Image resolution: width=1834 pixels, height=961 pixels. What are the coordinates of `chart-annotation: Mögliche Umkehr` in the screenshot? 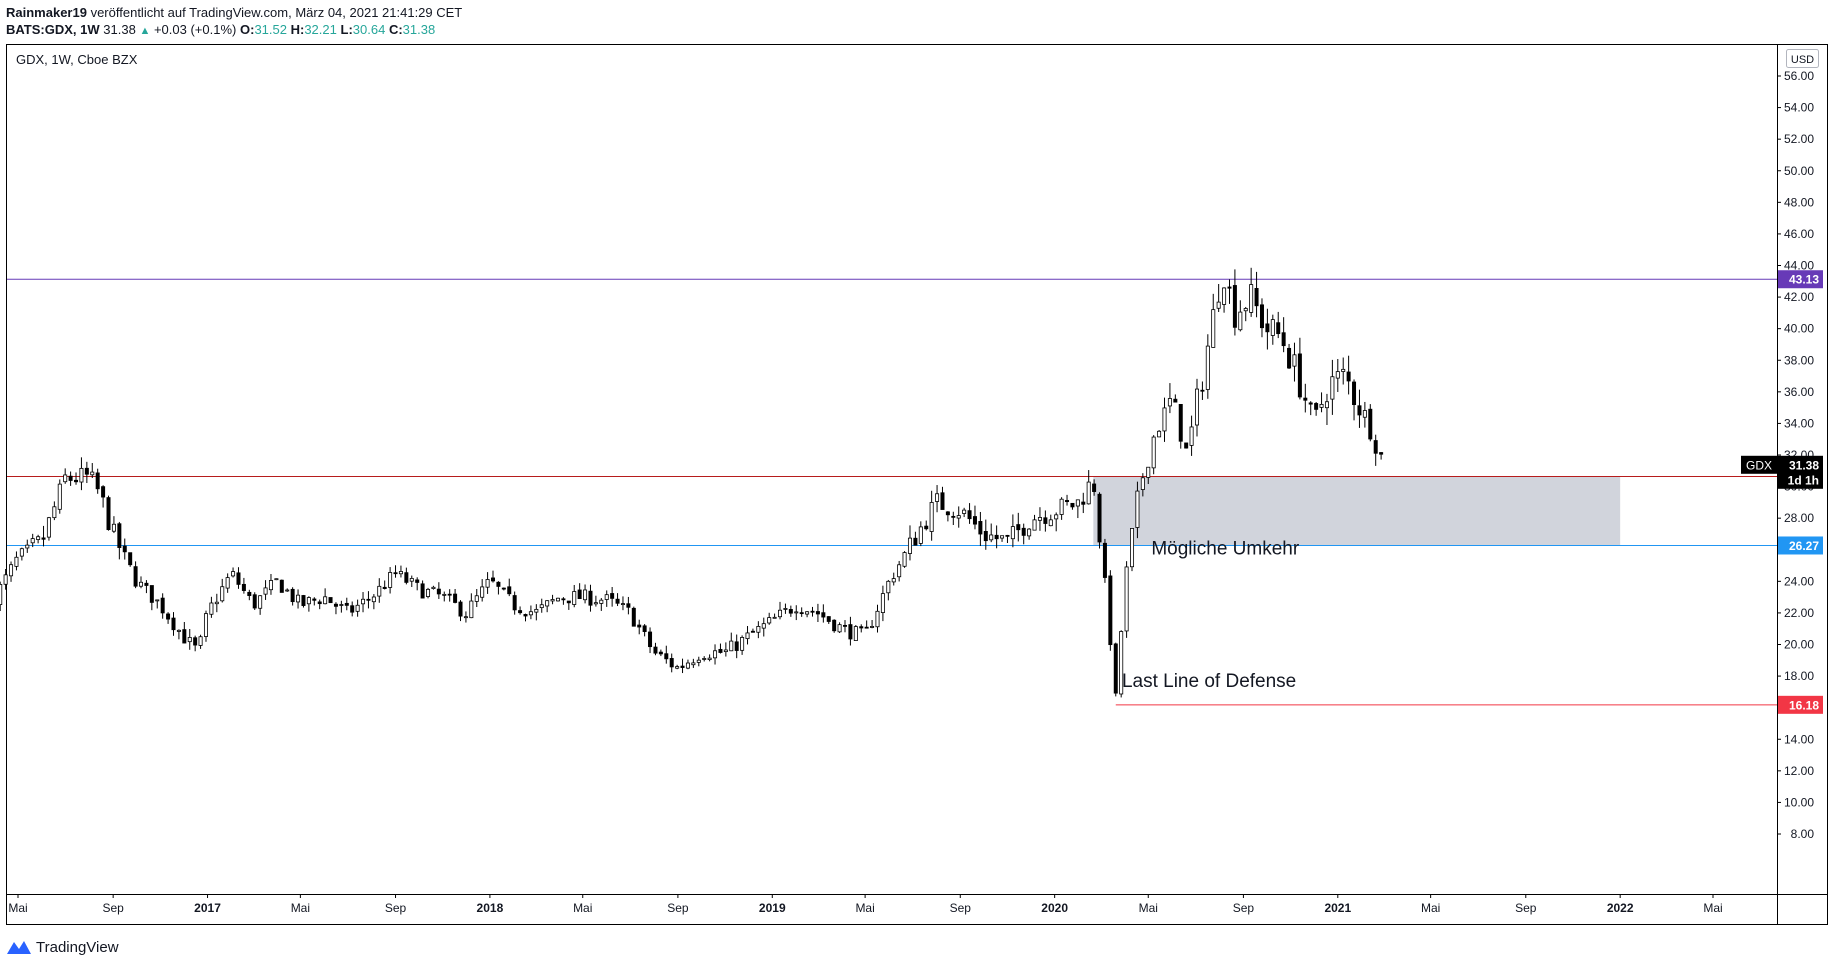 It's located at (1225, 548).